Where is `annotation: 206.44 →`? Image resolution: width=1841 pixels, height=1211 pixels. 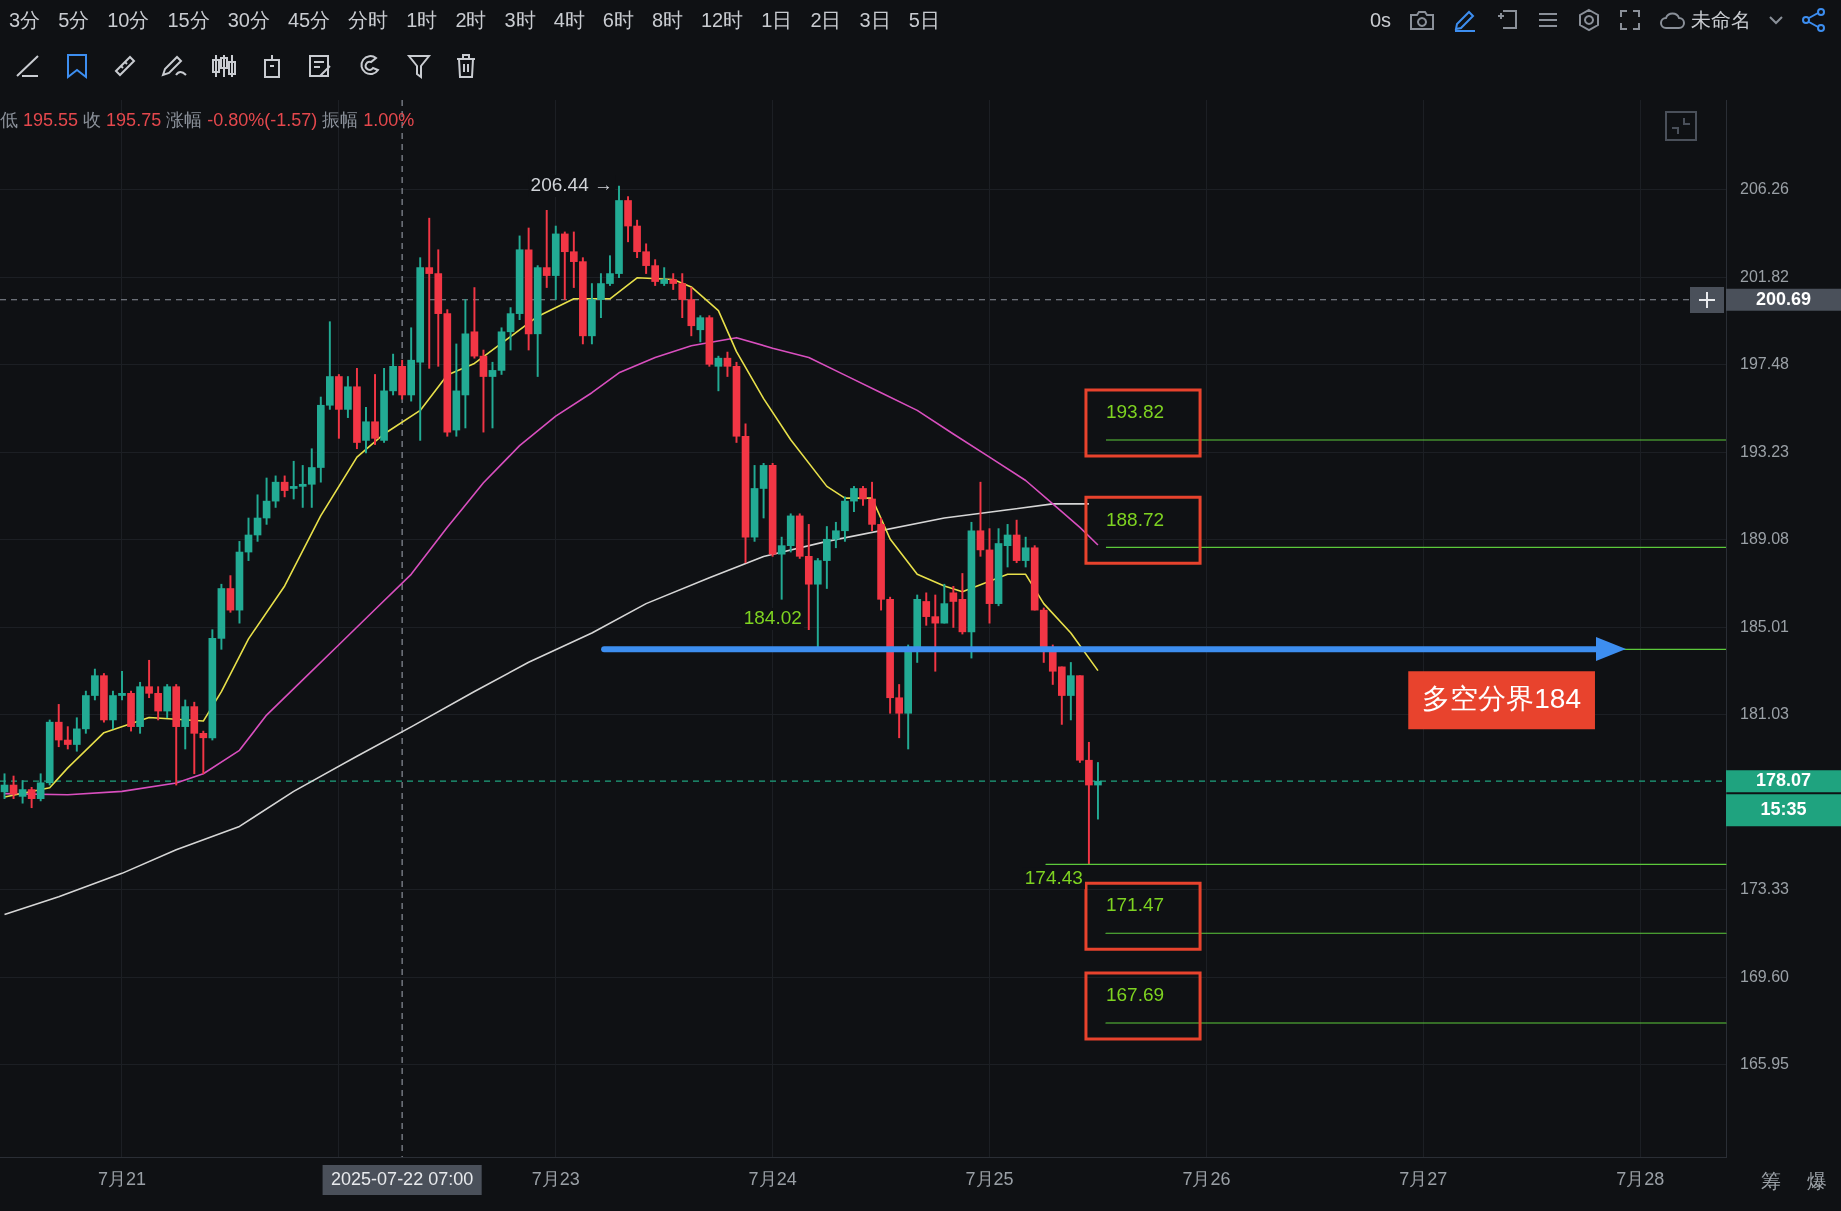
annotation: 206.44 → is located at coordinates (572, 185).